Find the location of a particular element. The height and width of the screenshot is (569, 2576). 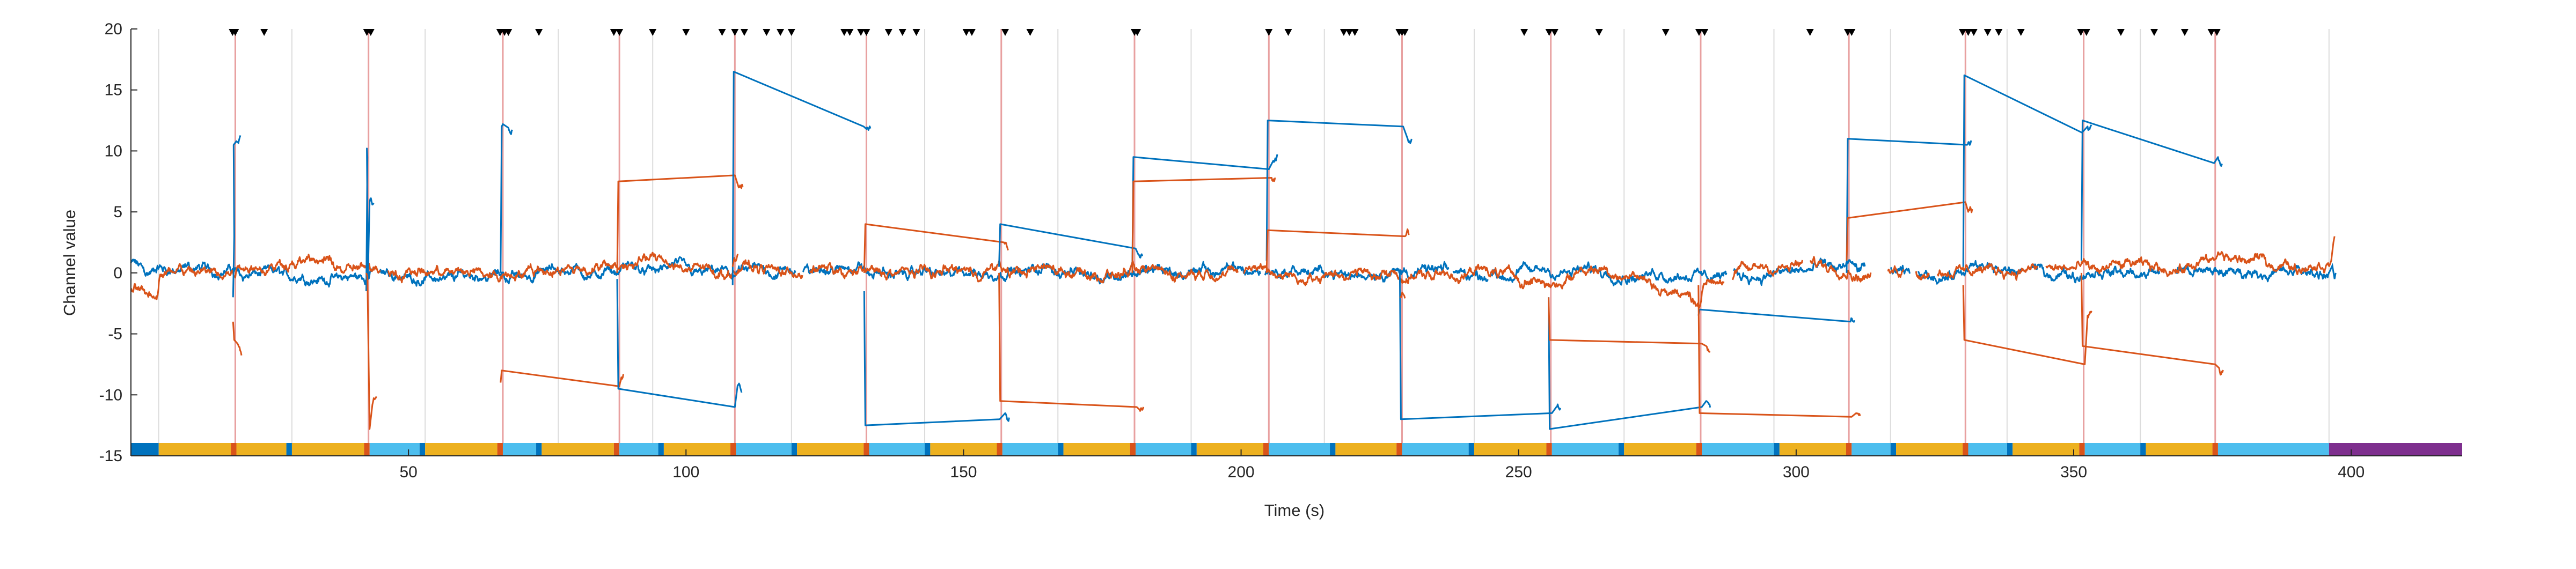

event-markers is located at coordinates (1225, 32).